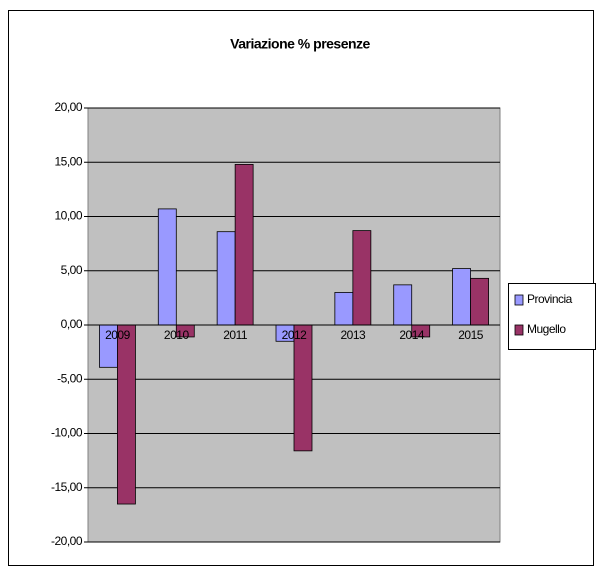 This screenshot has width=602, height=581. I want to click on legend-label: Mugello, so click(546, 329).